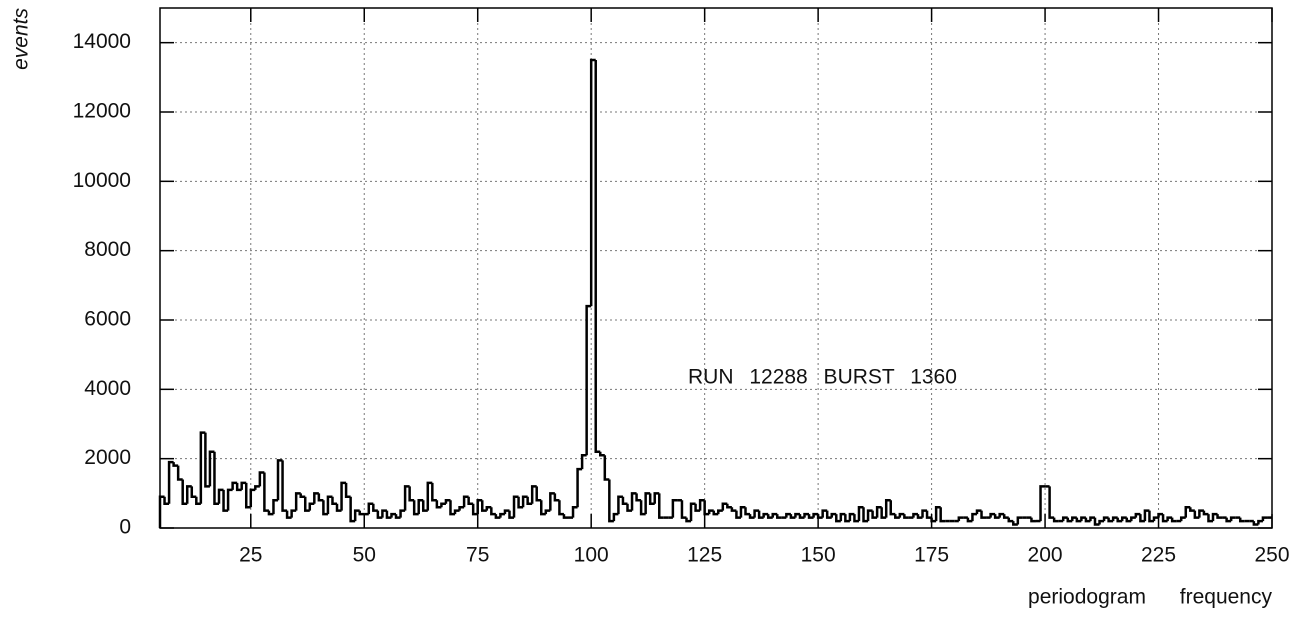 Image resolution: width=1301 pixels, height=619 pixels. I want to click on y-tick-label: 2000, so click(107, 457).